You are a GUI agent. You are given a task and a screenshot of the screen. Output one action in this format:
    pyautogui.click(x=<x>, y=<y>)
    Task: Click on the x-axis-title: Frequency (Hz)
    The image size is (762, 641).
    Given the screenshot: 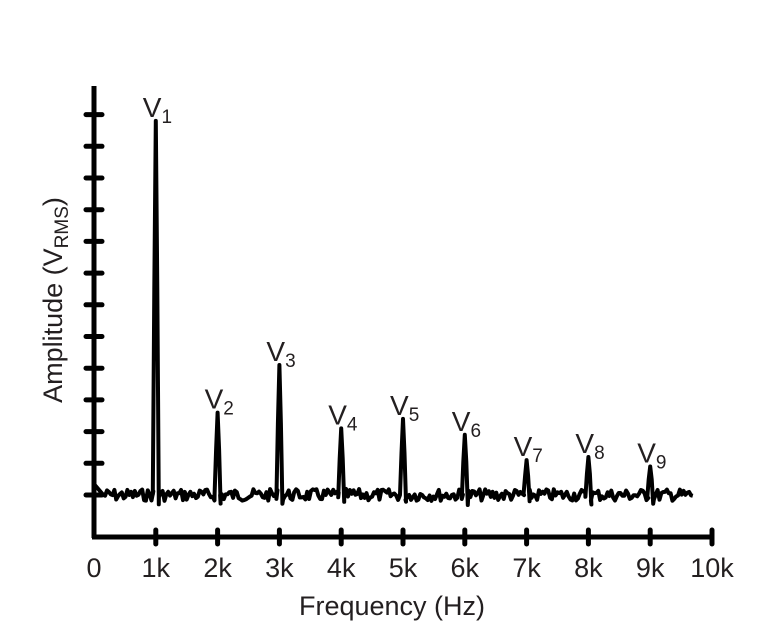 What is the action you would take?
    pyautogui.click(x=392, y=606)
    